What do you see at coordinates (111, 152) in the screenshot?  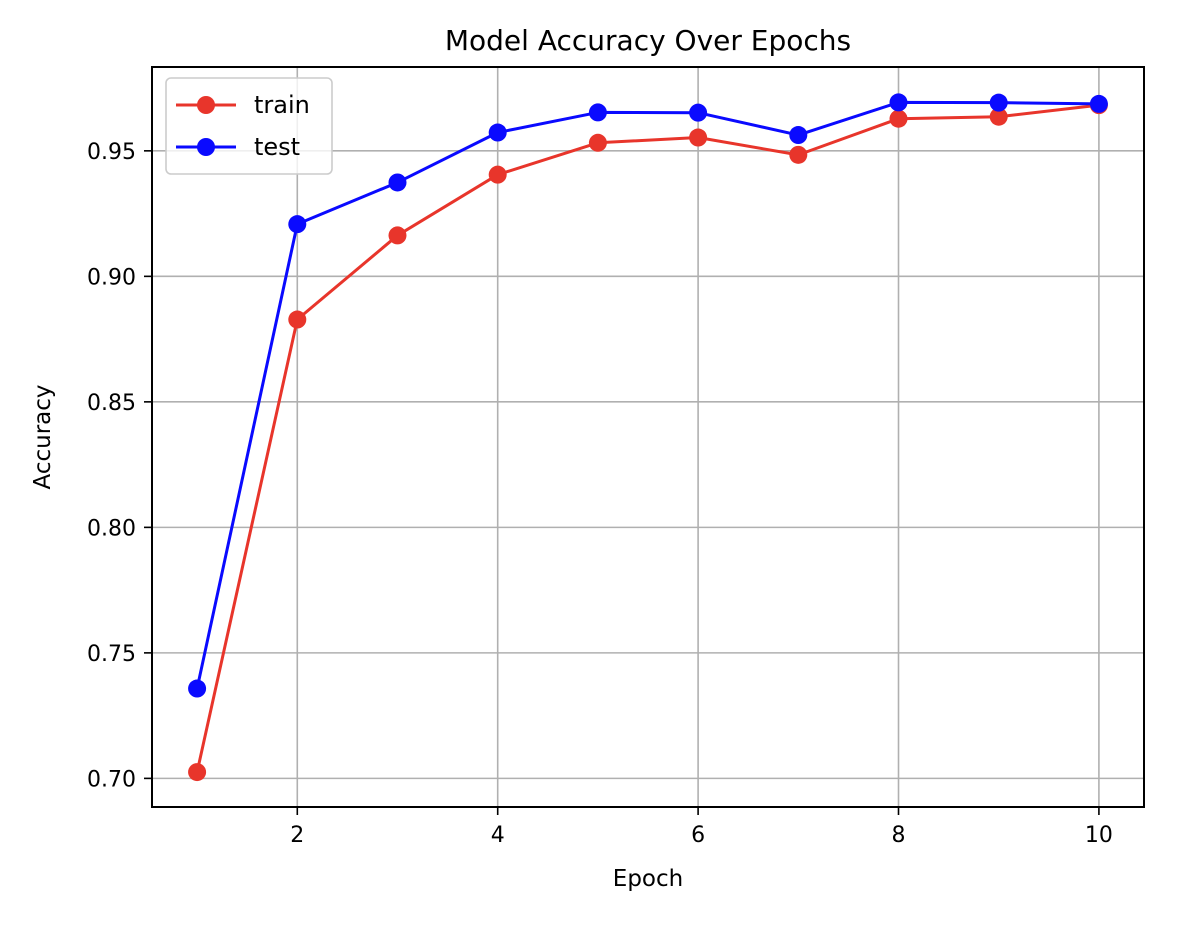 I see `y-tick-label: 0.95` at bounding box center [111, 152].